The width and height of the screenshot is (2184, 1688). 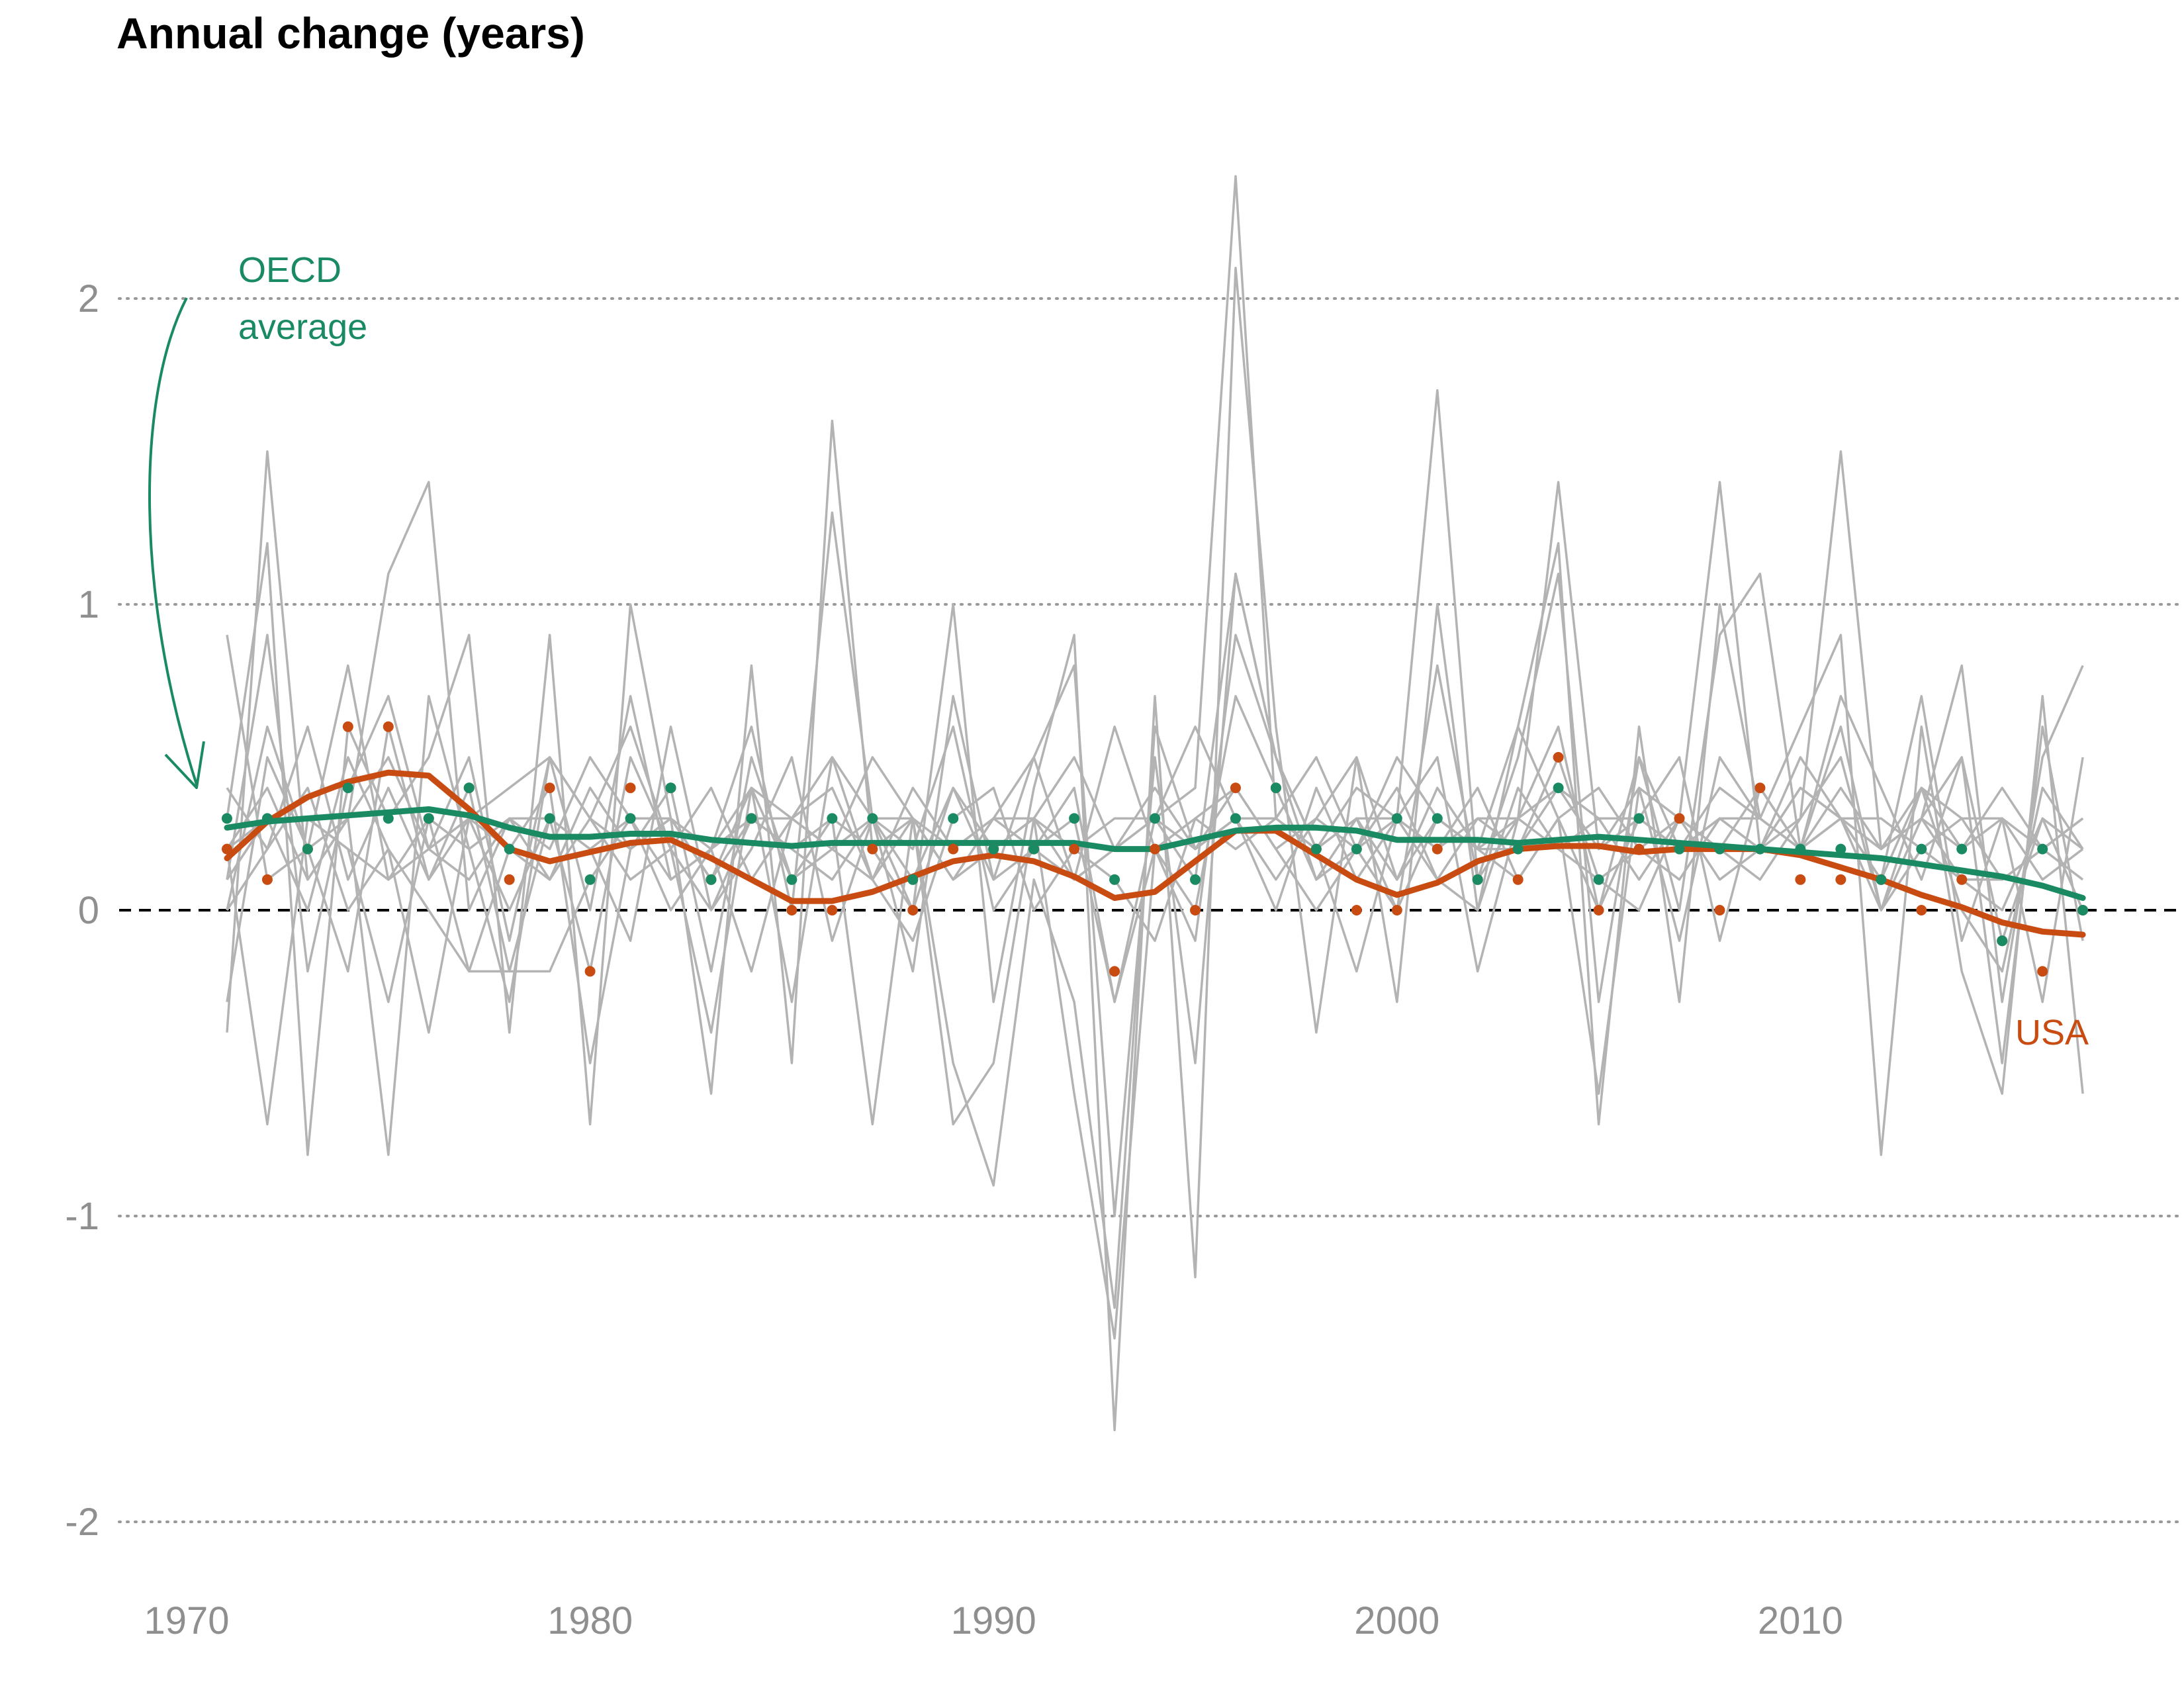 What do you see at coordinates (173, 541) in the screenshot?
I see `oecd-arrow` at bounding box center [173, 541].